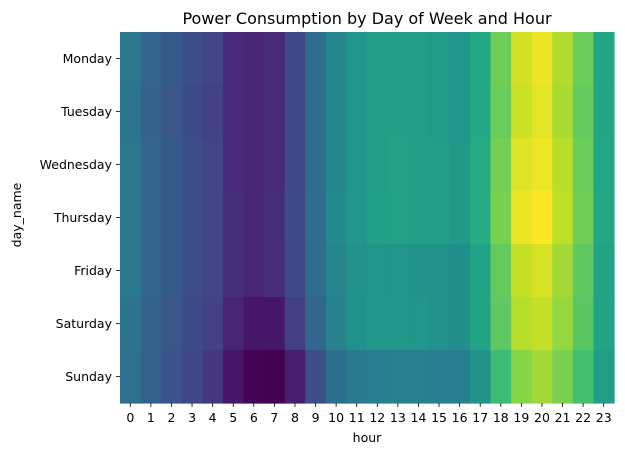 Image resolution: width=625 pixels, height=455 pixels. I want to click on x-tick-label: 22, so click(583, 417).